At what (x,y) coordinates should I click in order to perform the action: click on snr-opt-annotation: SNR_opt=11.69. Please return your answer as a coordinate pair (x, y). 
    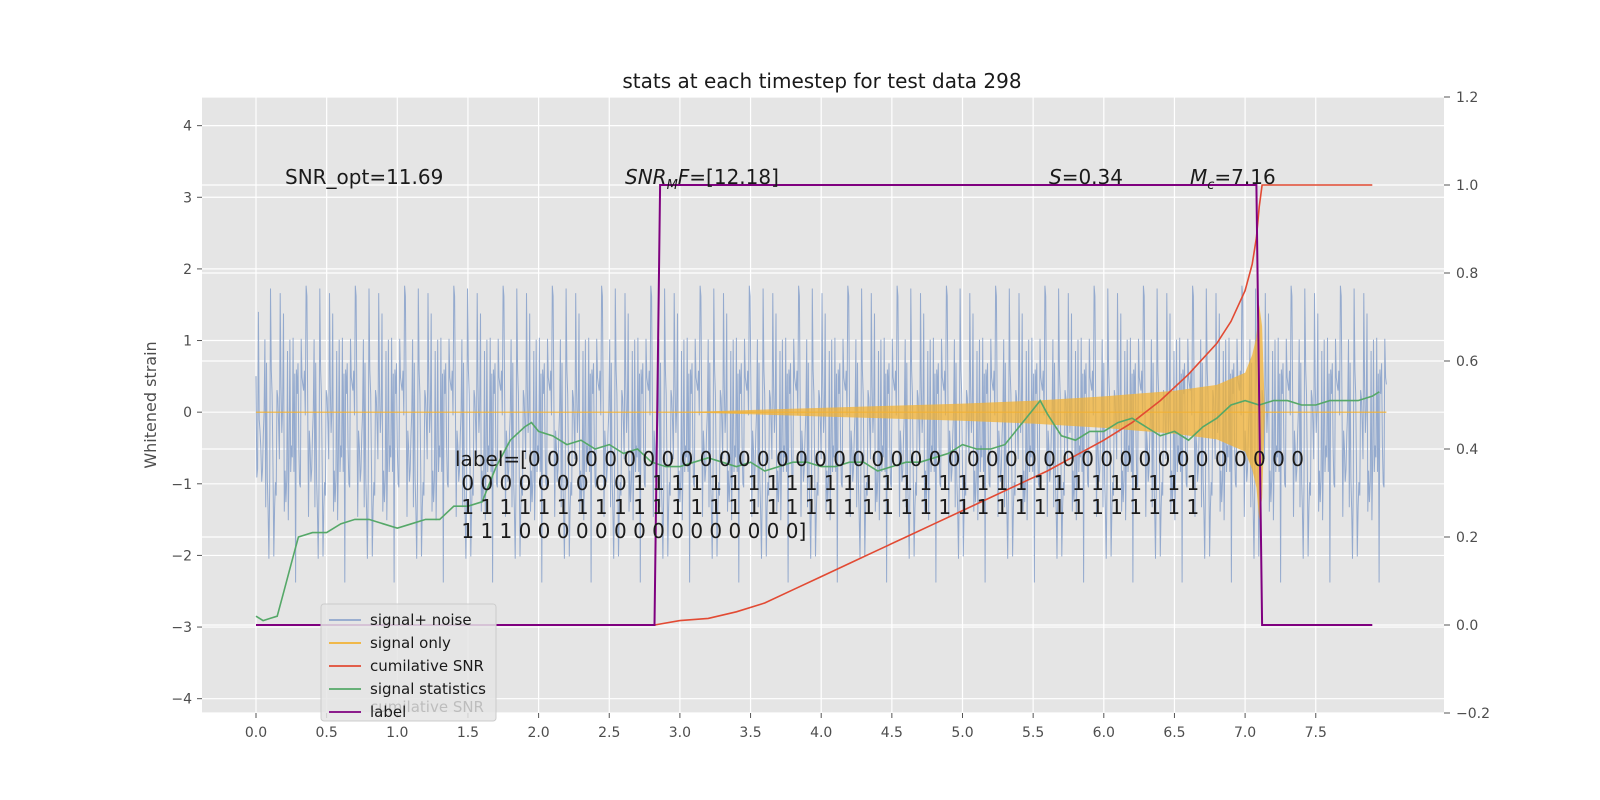
    Looking at the image, I should click on (364, 177).